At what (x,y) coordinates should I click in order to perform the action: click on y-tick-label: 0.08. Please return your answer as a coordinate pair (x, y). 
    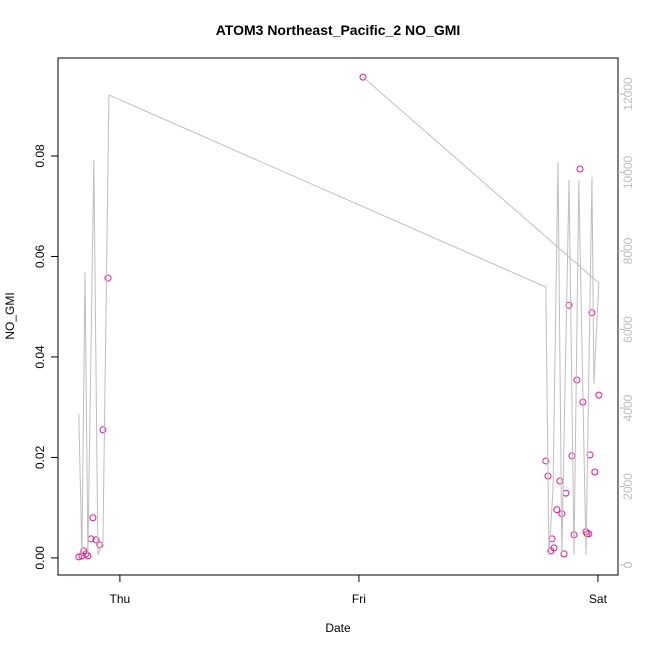
    Looking at the image, I should click on (40, 156).